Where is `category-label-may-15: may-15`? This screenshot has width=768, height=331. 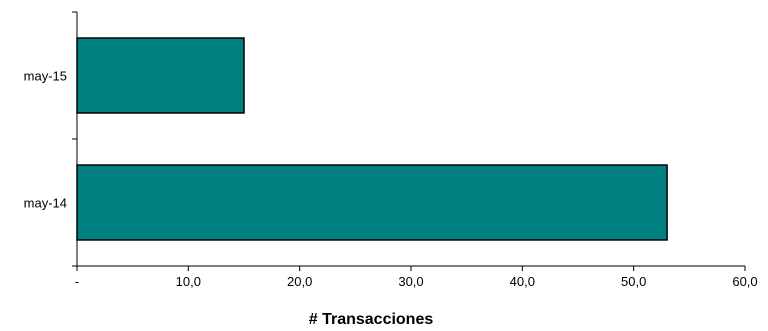
category-label-may-15: may-15 is located at coordinates (45, 76).